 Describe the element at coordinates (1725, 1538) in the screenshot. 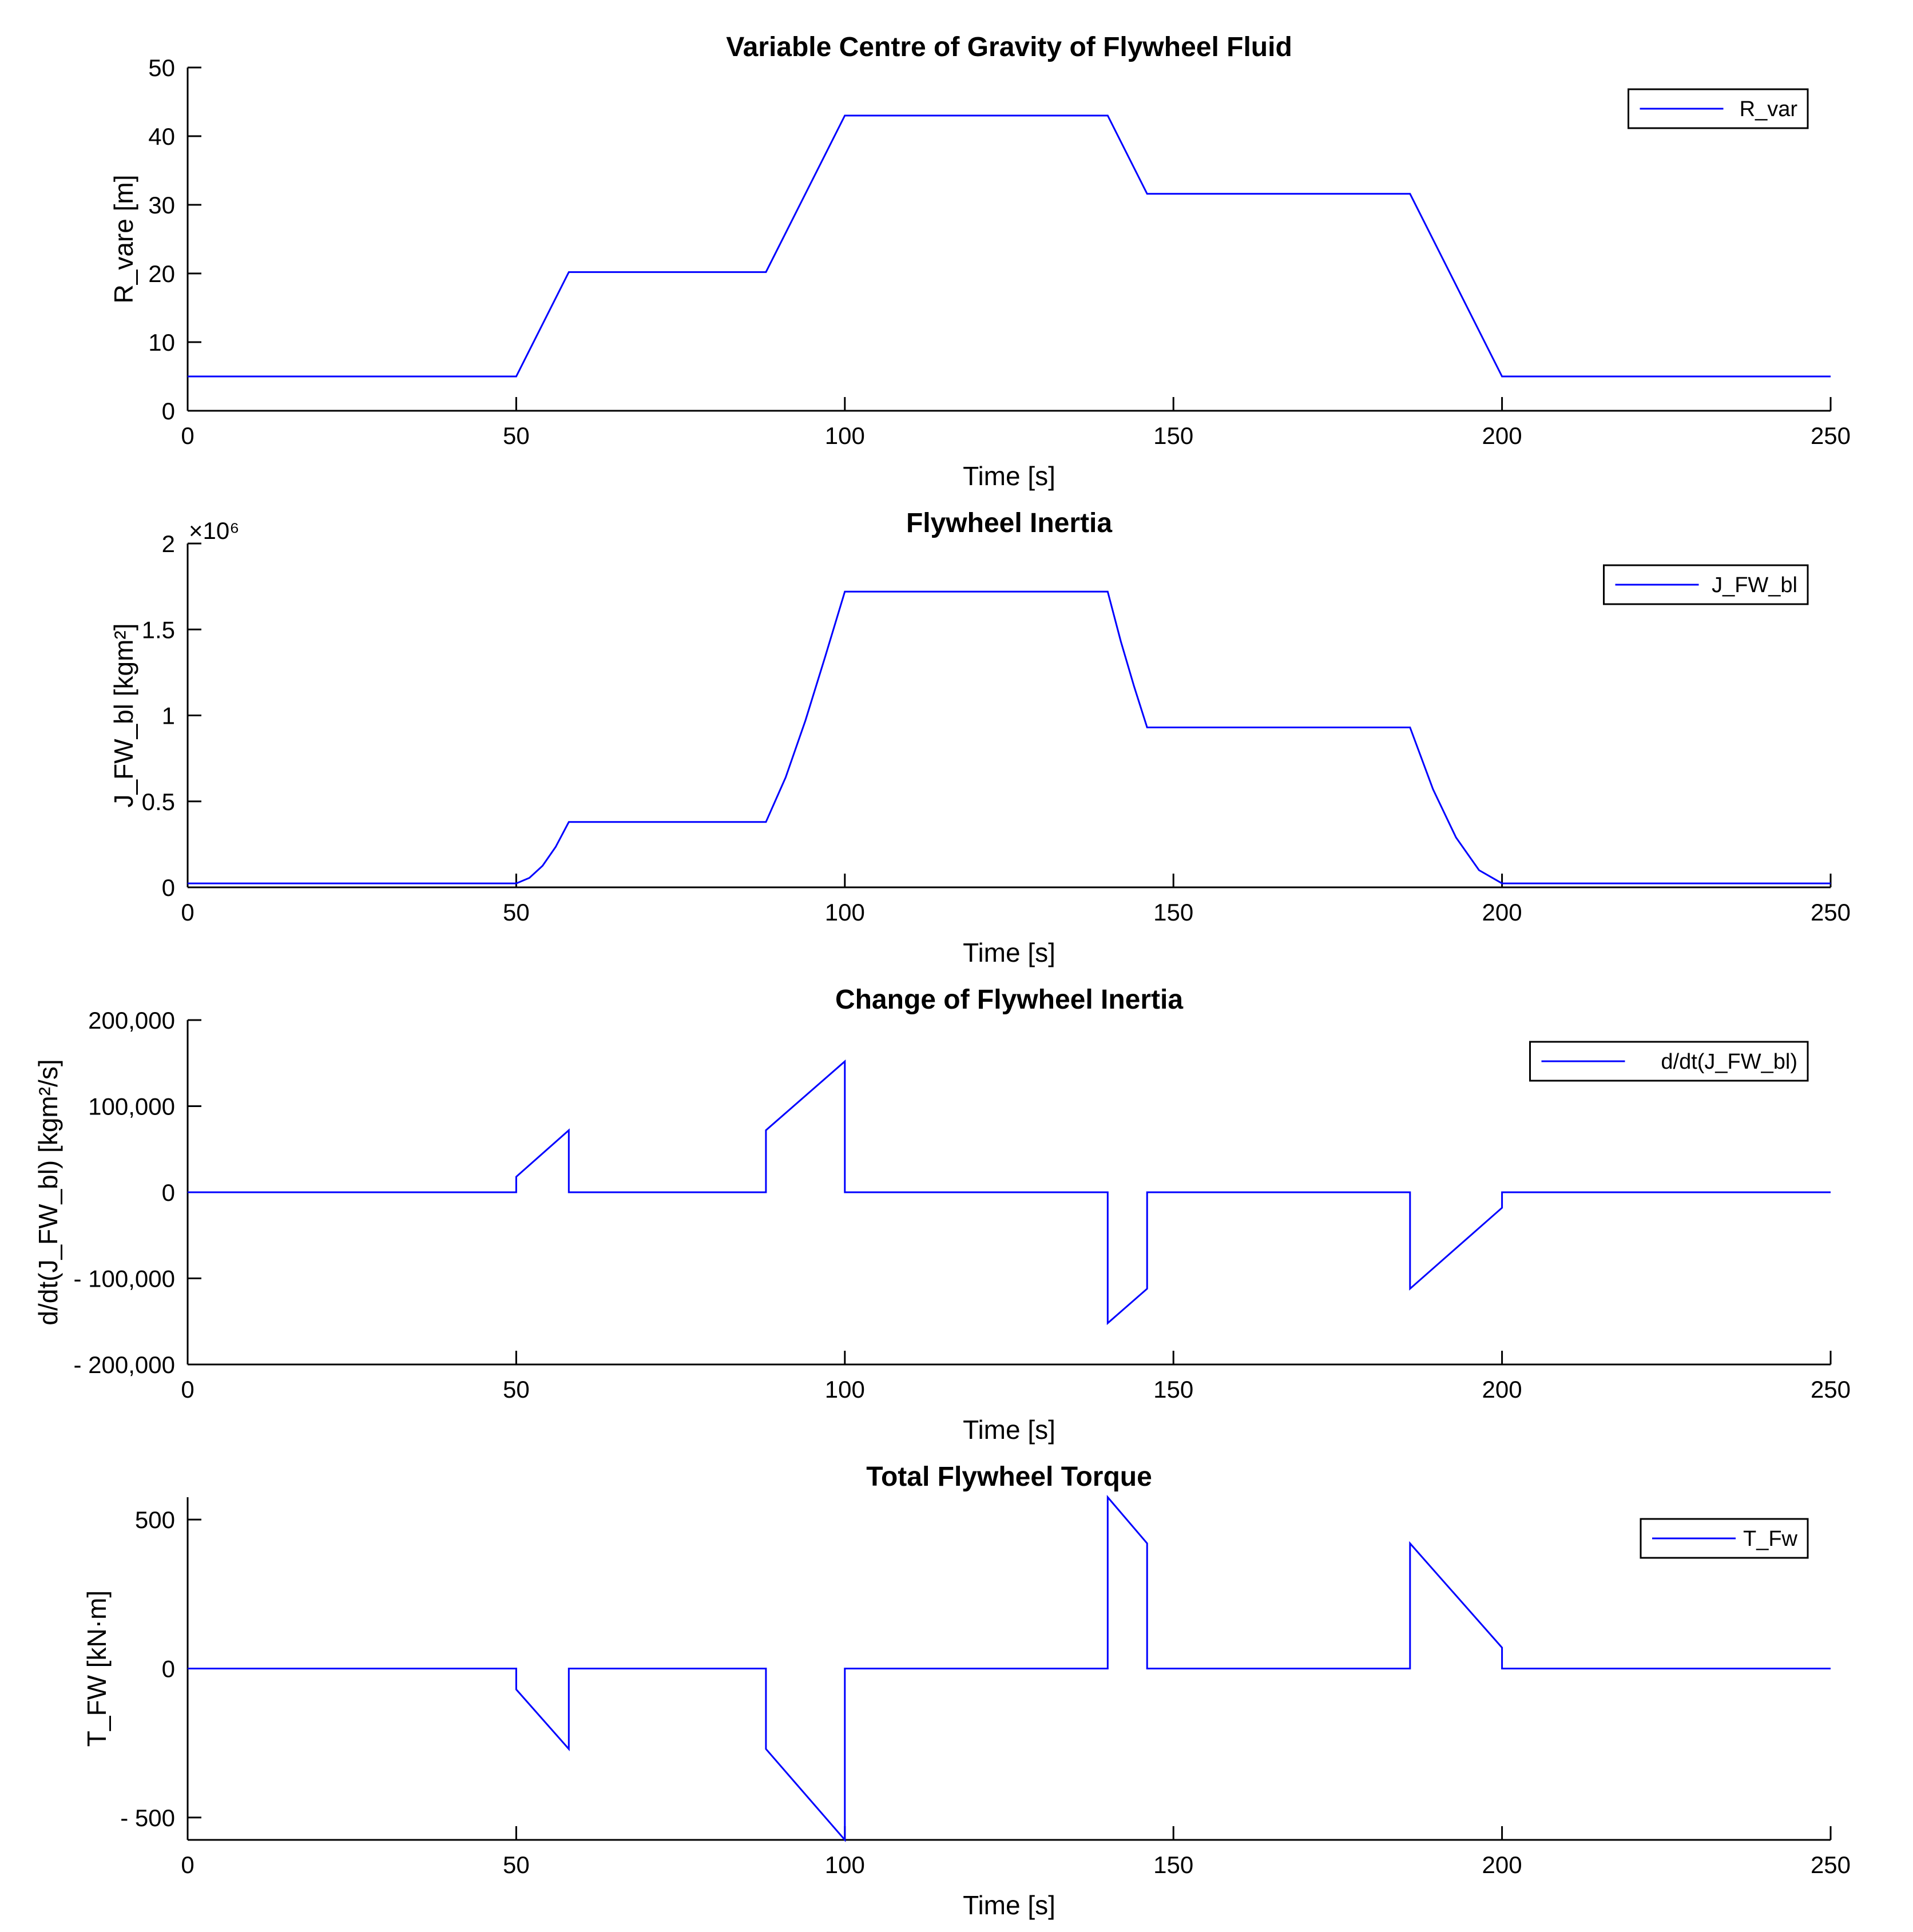

I see `legend: T_Fw` at that location.